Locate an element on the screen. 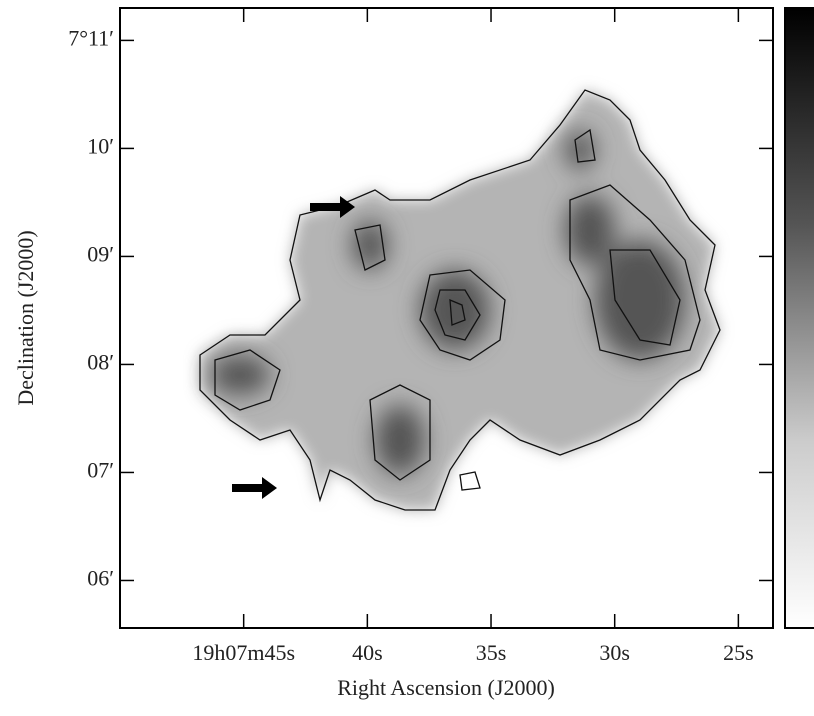 Image resolution: width=814 pixels, height=716 pixels. x-tick-label: 40s is located at coordinates (367, 652).